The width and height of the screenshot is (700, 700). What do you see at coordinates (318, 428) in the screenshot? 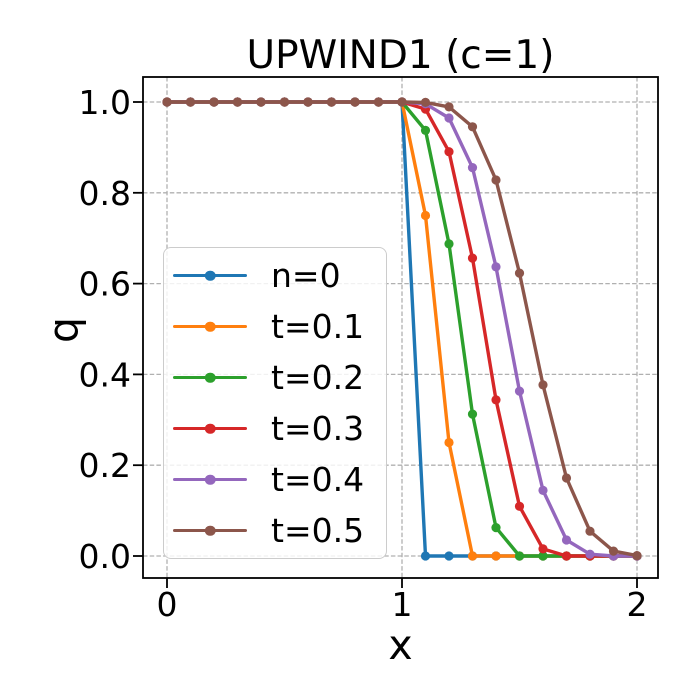
I see `legend-label: t=0.3` at bounding box center [318, 428].